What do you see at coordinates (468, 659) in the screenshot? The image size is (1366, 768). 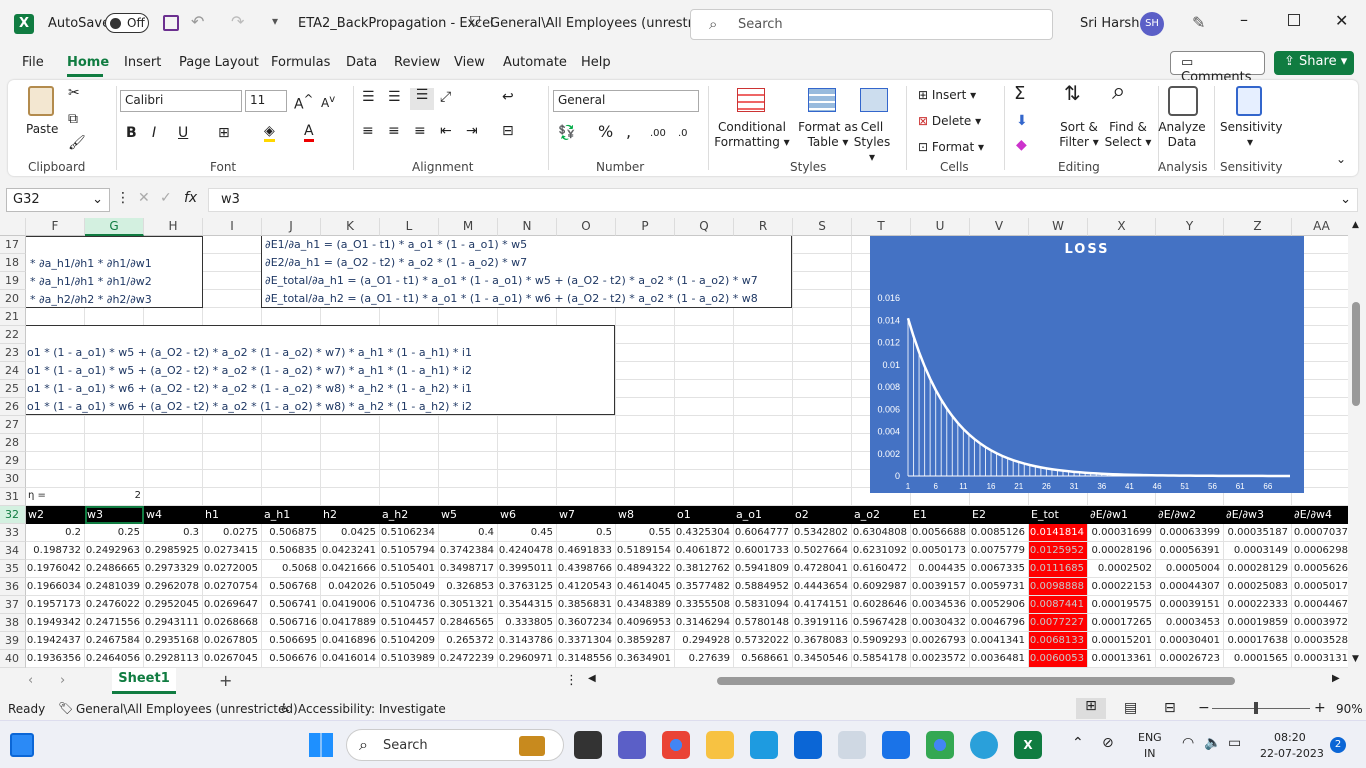 I see `table-cell: 0.2472239` at bounding box center [468, 659].